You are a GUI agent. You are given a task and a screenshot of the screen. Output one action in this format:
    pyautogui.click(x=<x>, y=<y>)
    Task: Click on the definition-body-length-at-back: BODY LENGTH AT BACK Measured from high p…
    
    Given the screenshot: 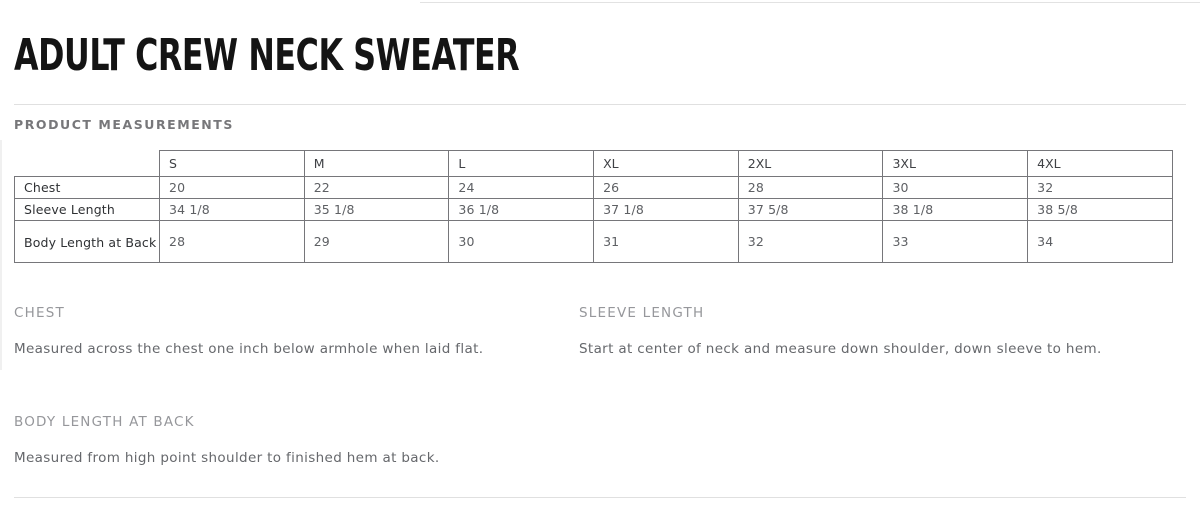 What is the action you would take?
    pyautogui.click(x=279, y=443)
    